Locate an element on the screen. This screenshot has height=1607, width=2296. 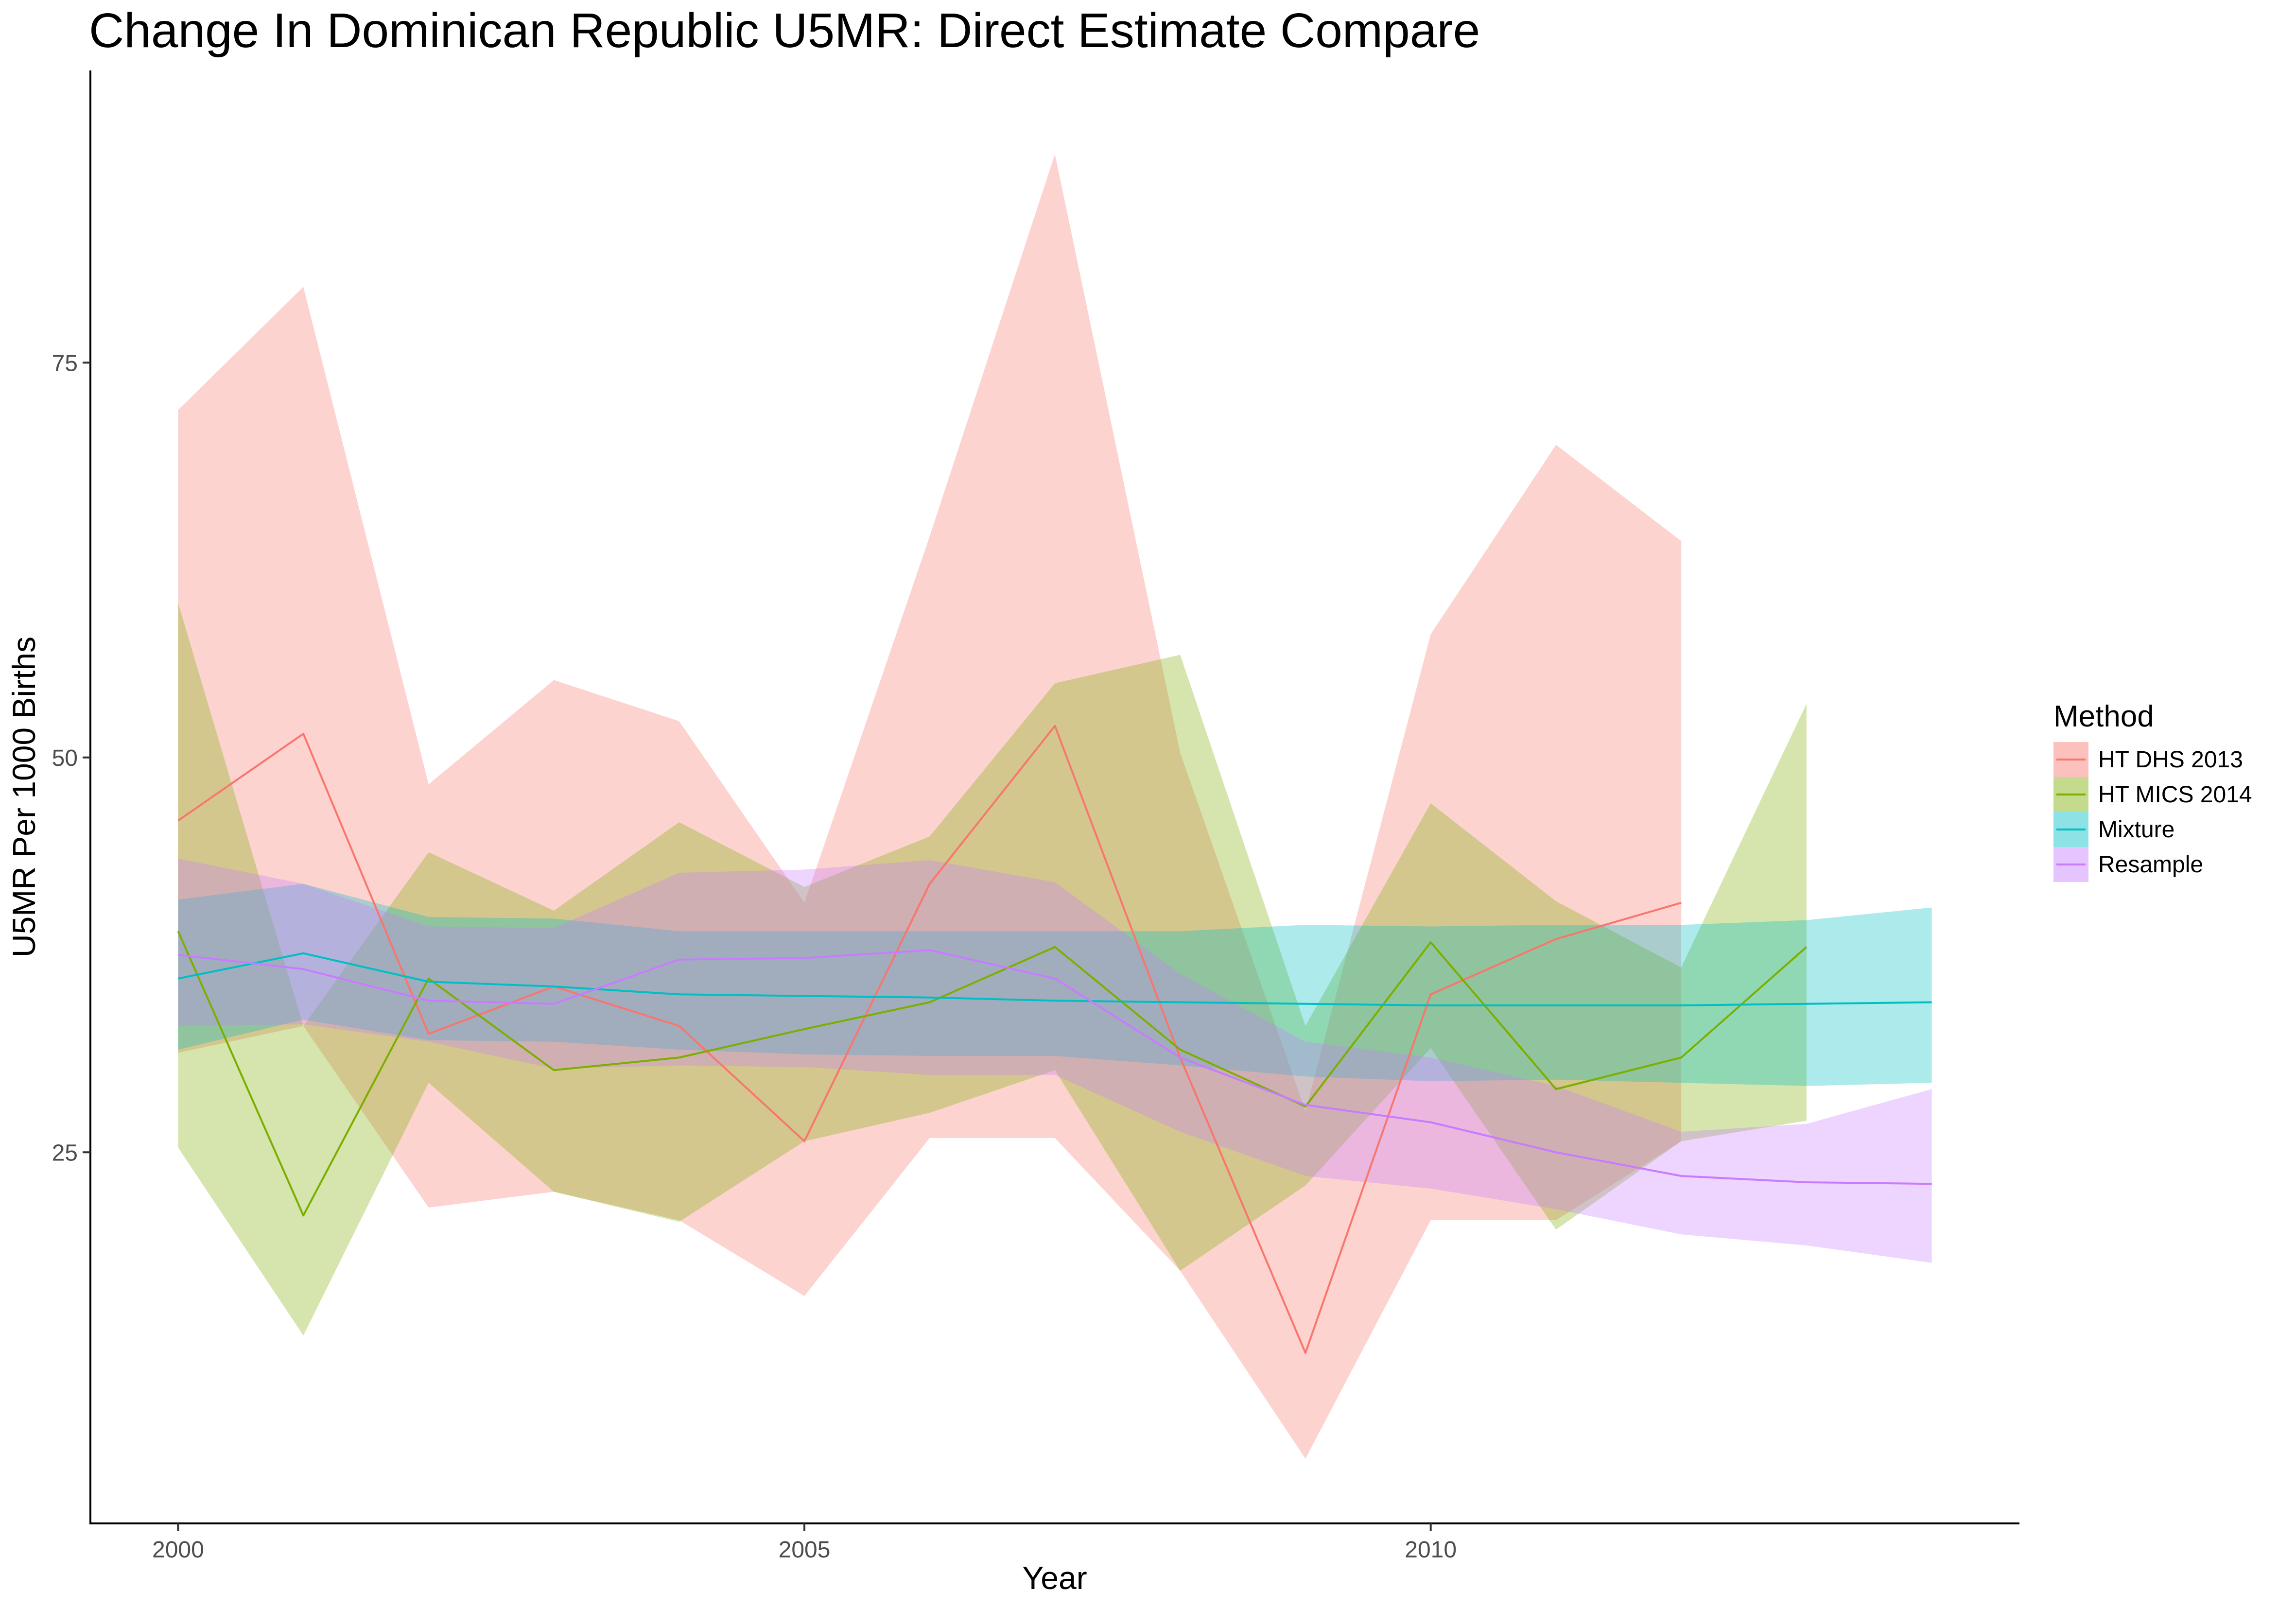
legend-item-resample: Resample is located at coordinates (2152, 864).